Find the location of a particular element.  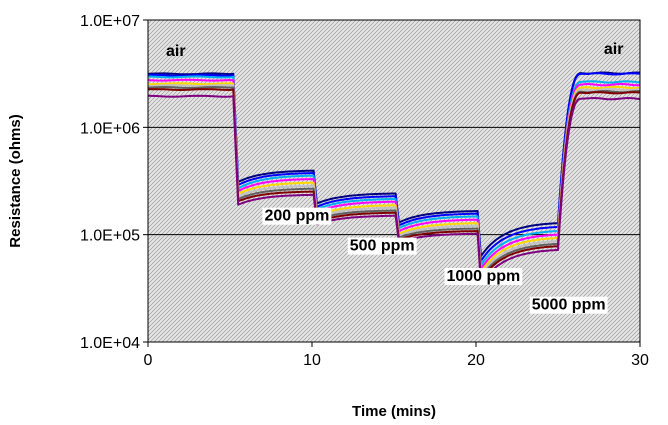

annotation: 5000 ppm is located at coordinates (568, 305).